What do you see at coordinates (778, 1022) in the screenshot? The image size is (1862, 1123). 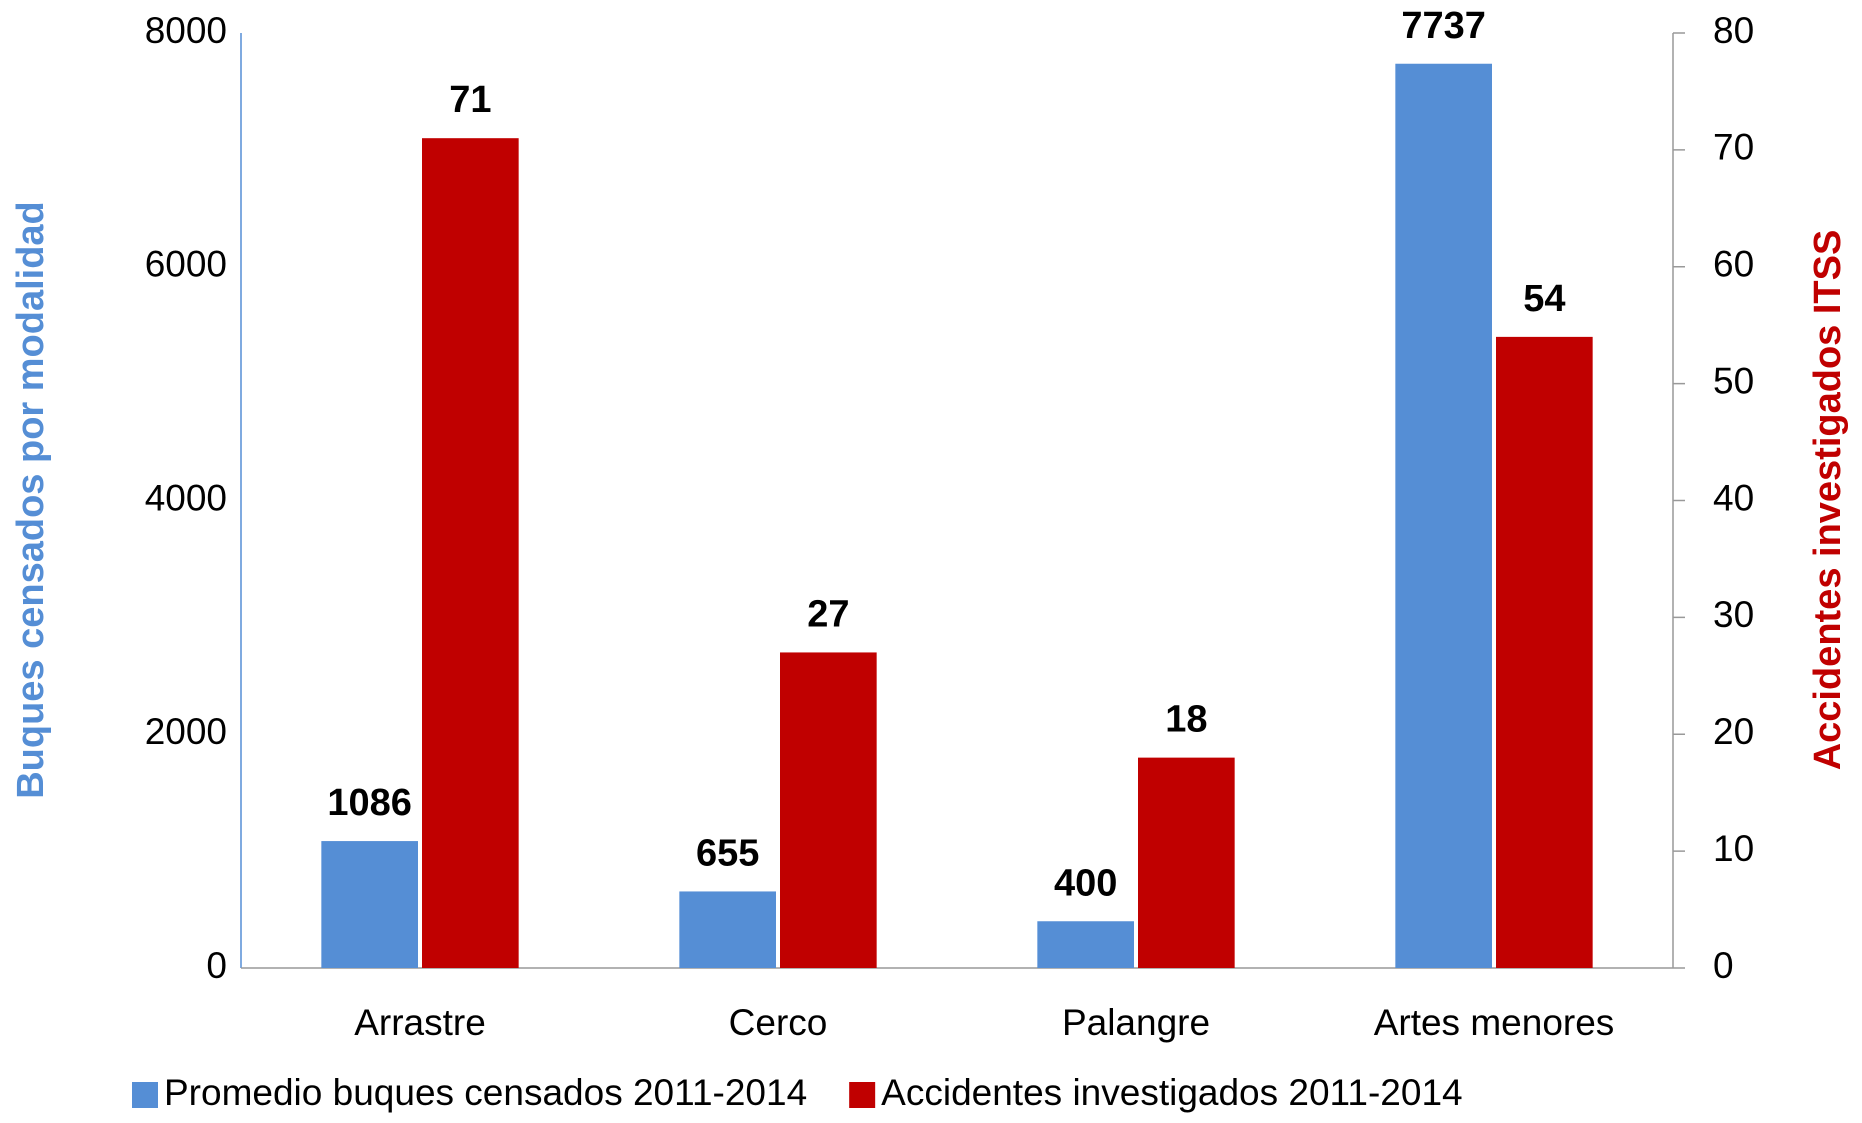 I see `x-tick-label: Cerco` at bounding box center [778, 1022].